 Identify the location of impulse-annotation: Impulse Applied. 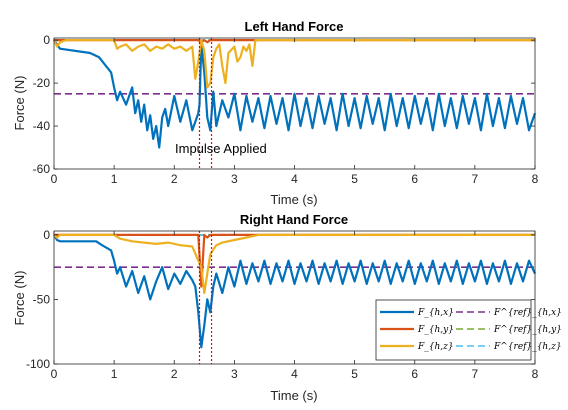
(221, 148).